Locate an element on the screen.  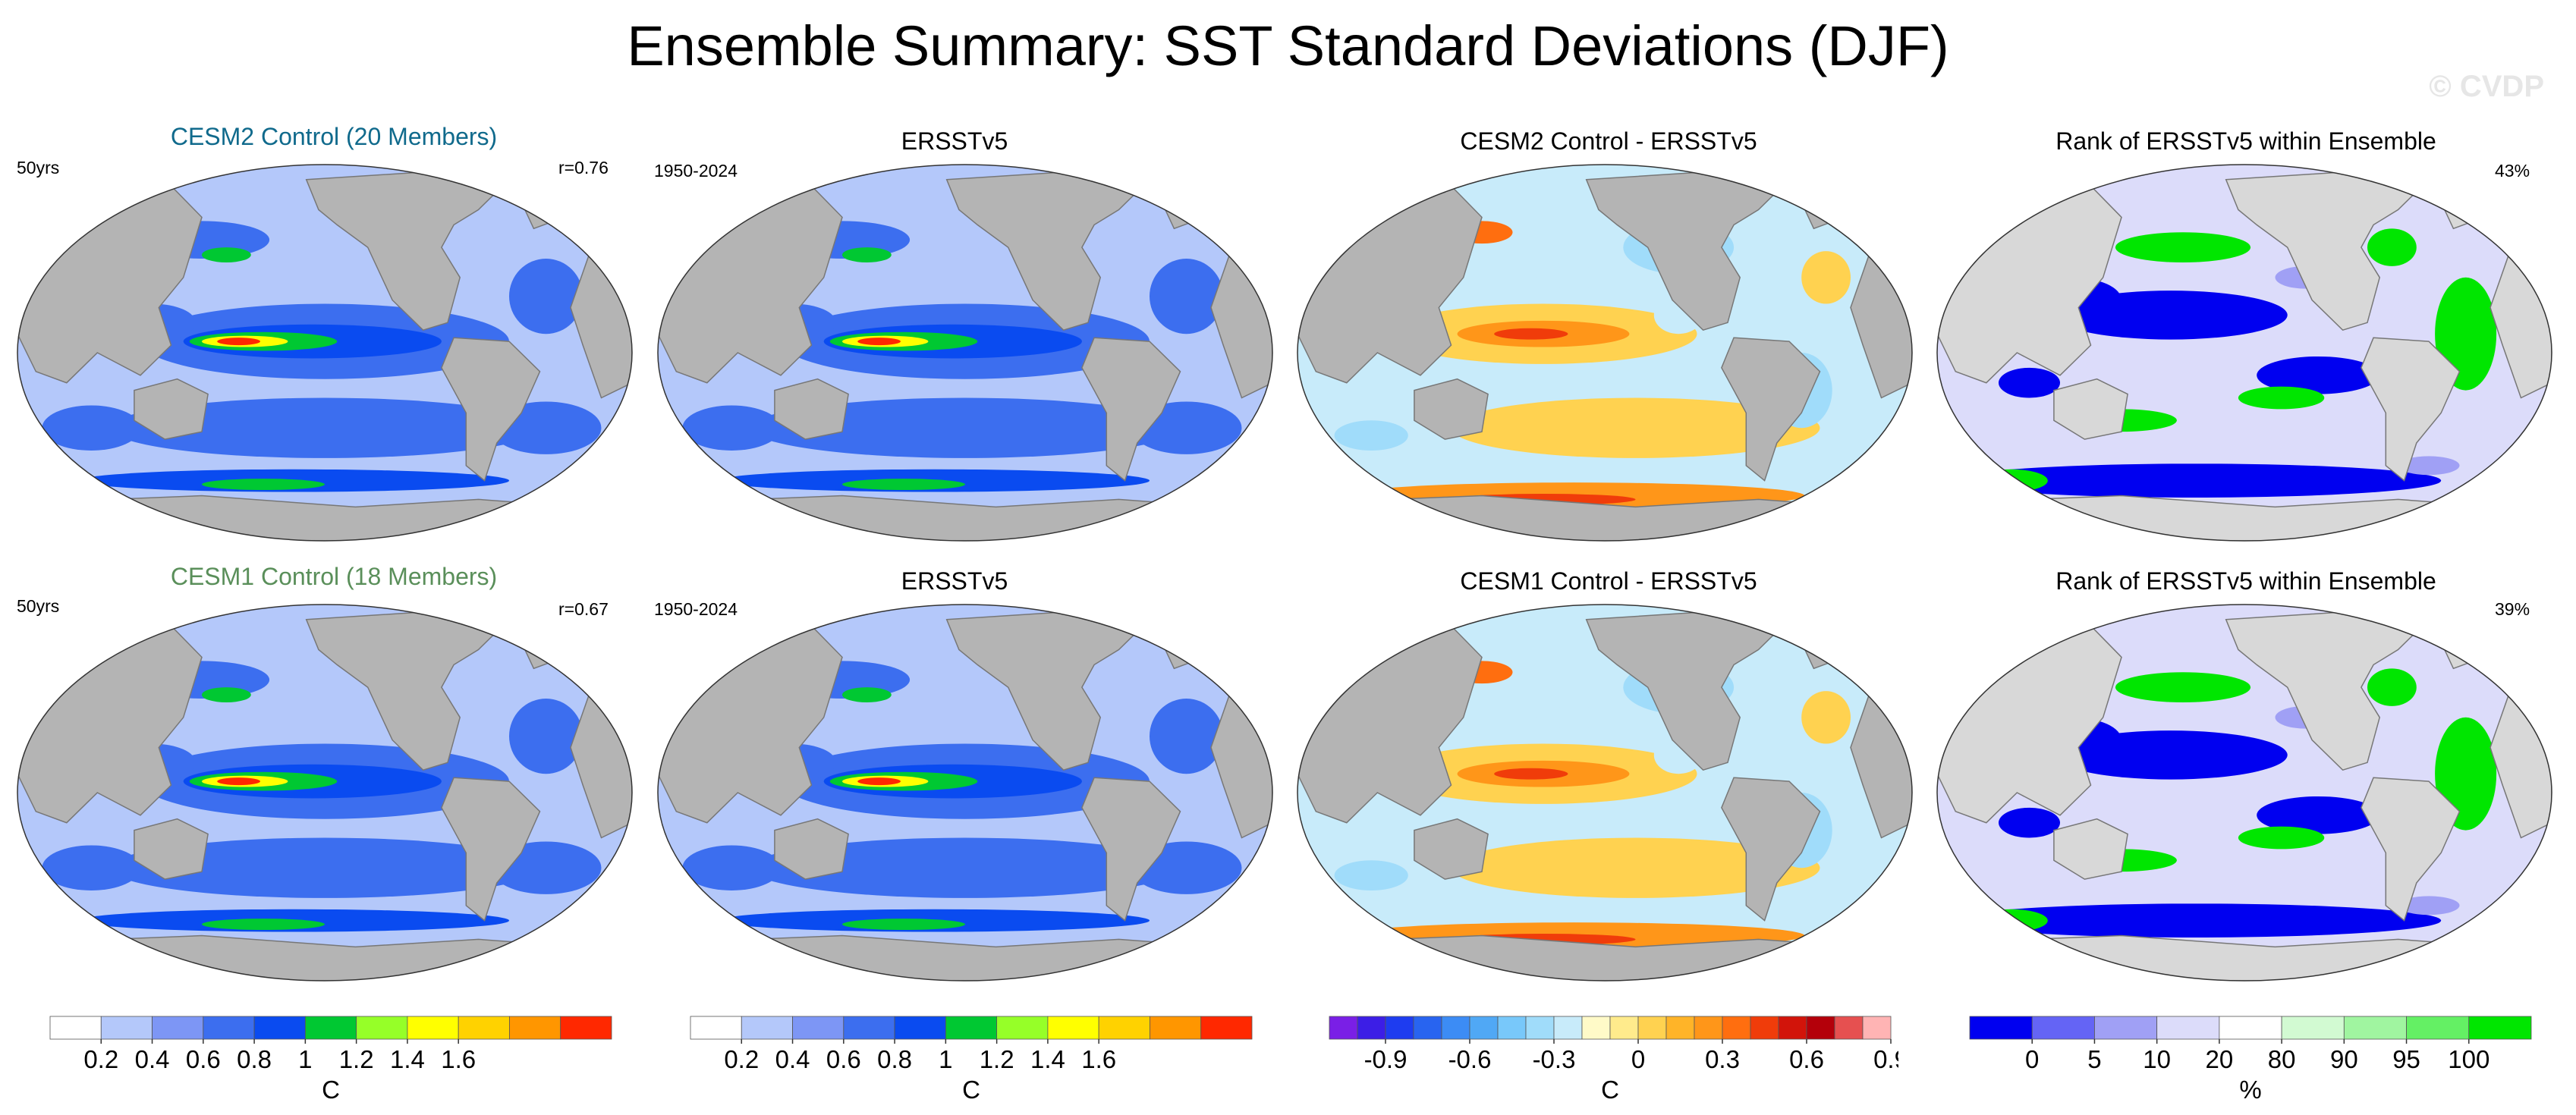
colorbar-tick-label-4: 1 is located at coordinates (305, 1059).